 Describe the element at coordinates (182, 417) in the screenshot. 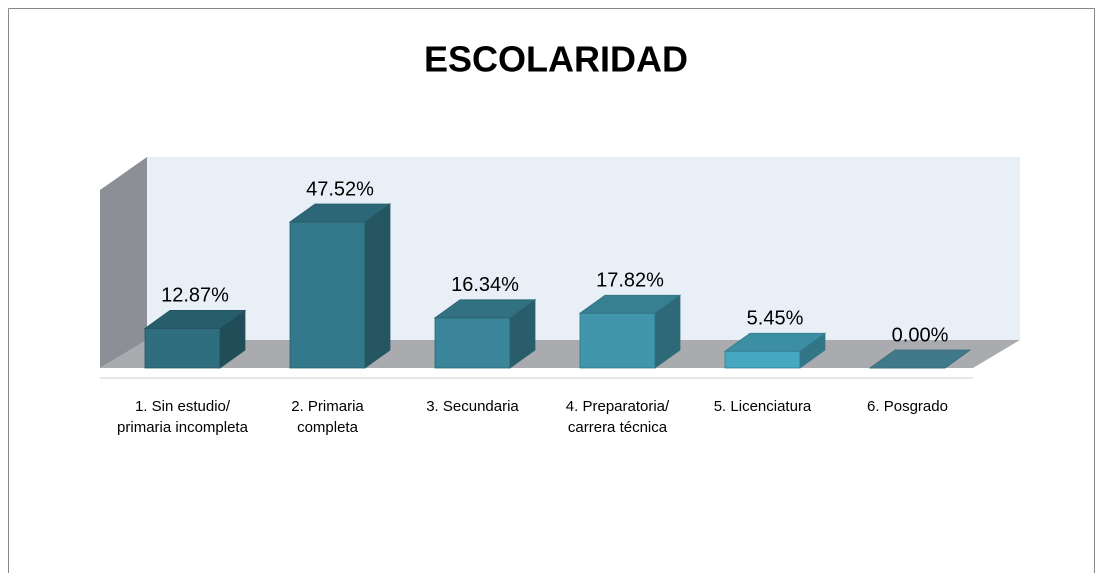

I see `x-tick-label: 1. Sin estudio/ primaria incompleta` at that location.